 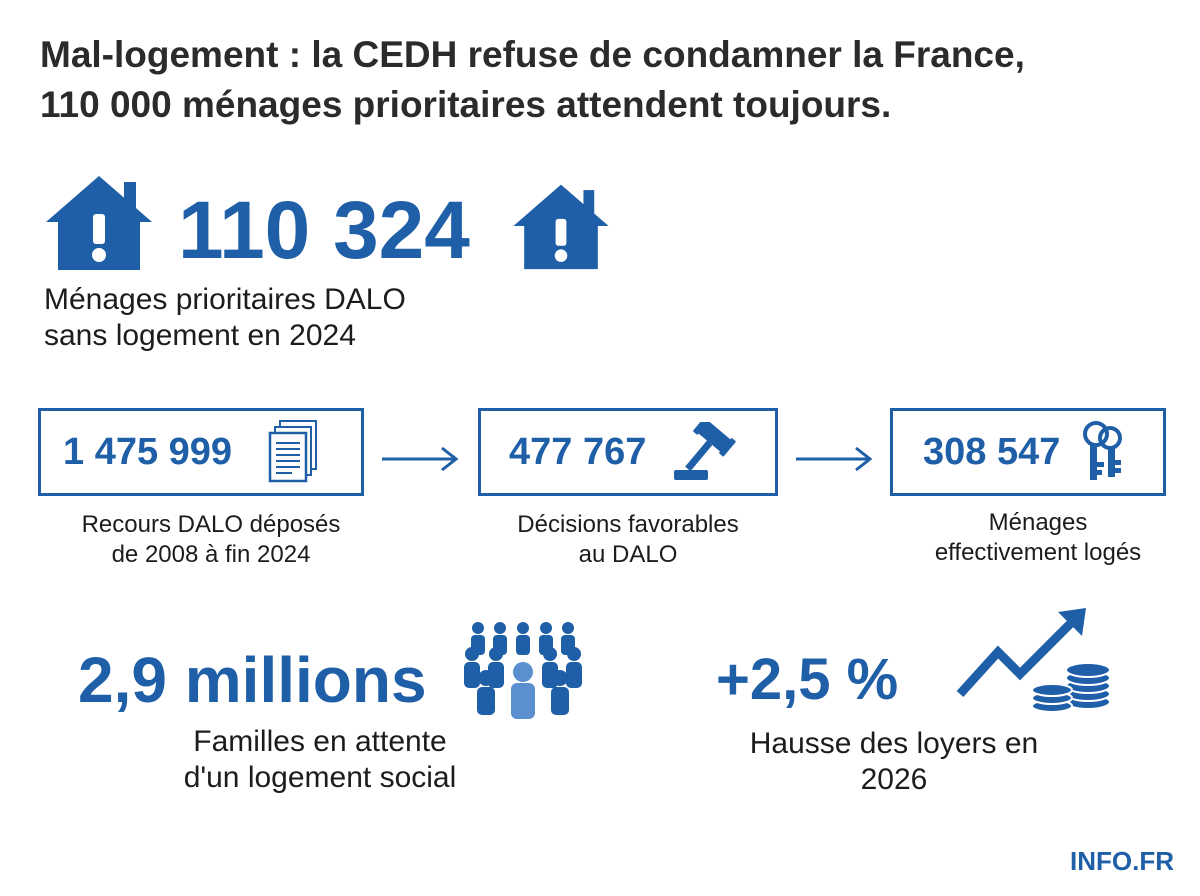 What do you see at coordinates (807, 679) in the screenshot?
I see `rent-value: +2,5 %` at bounding box center [807, 679].